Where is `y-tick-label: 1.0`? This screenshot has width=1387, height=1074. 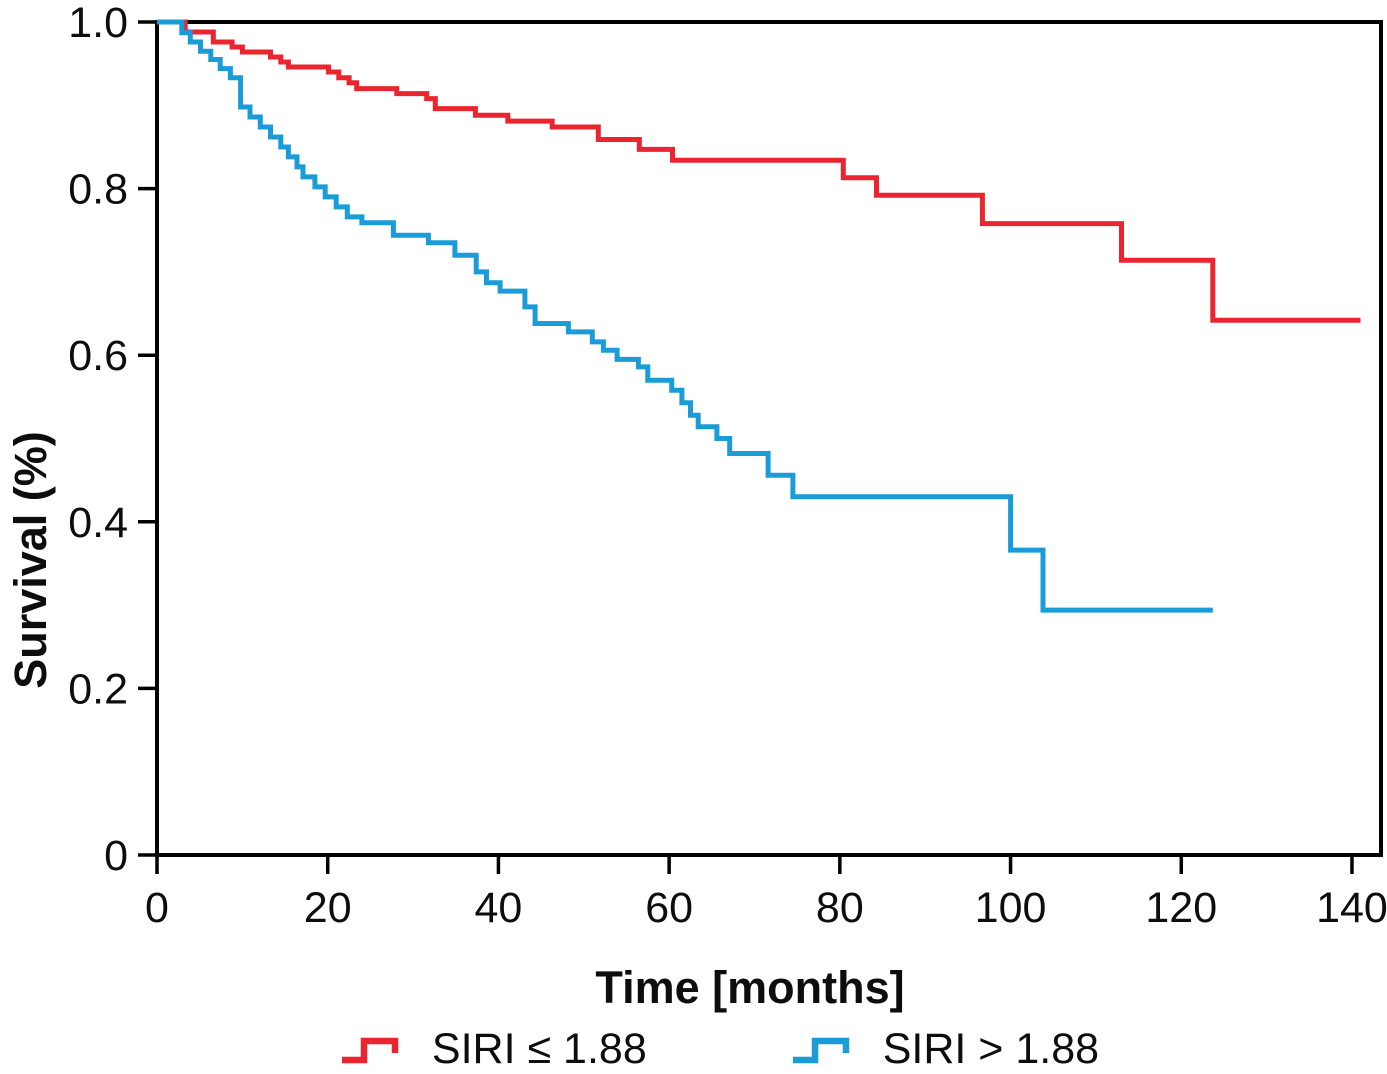 y-tick-label: 1.0 is located at coordinates (98, 23).